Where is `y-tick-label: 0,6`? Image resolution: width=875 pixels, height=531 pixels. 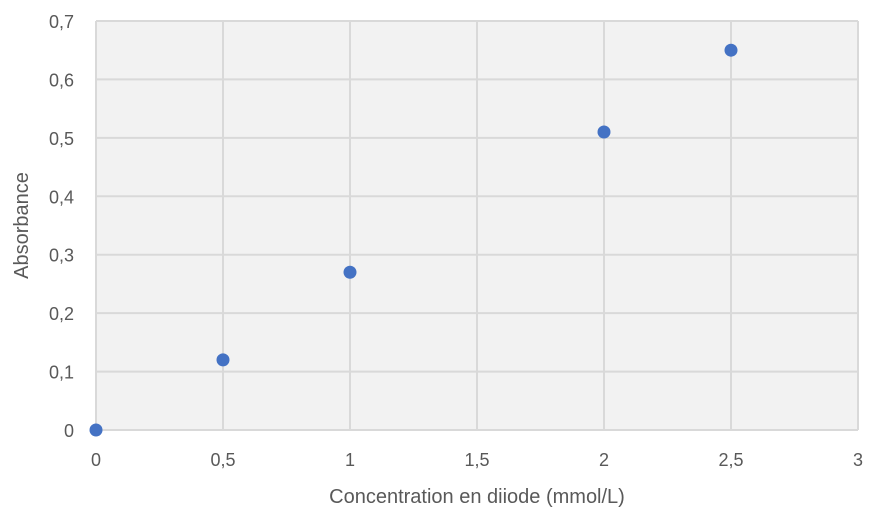
y-tick-label: 0,6 is located at coordinates (61, 80).